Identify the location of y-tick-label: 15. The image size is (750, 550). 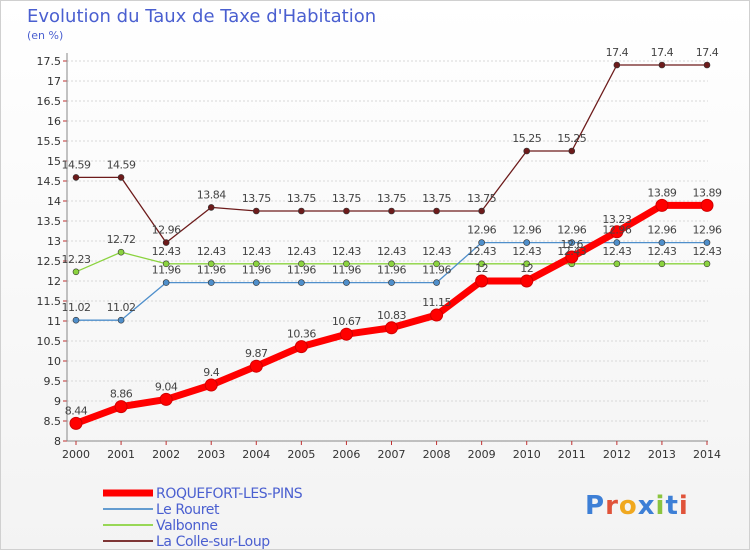
(54, 161).